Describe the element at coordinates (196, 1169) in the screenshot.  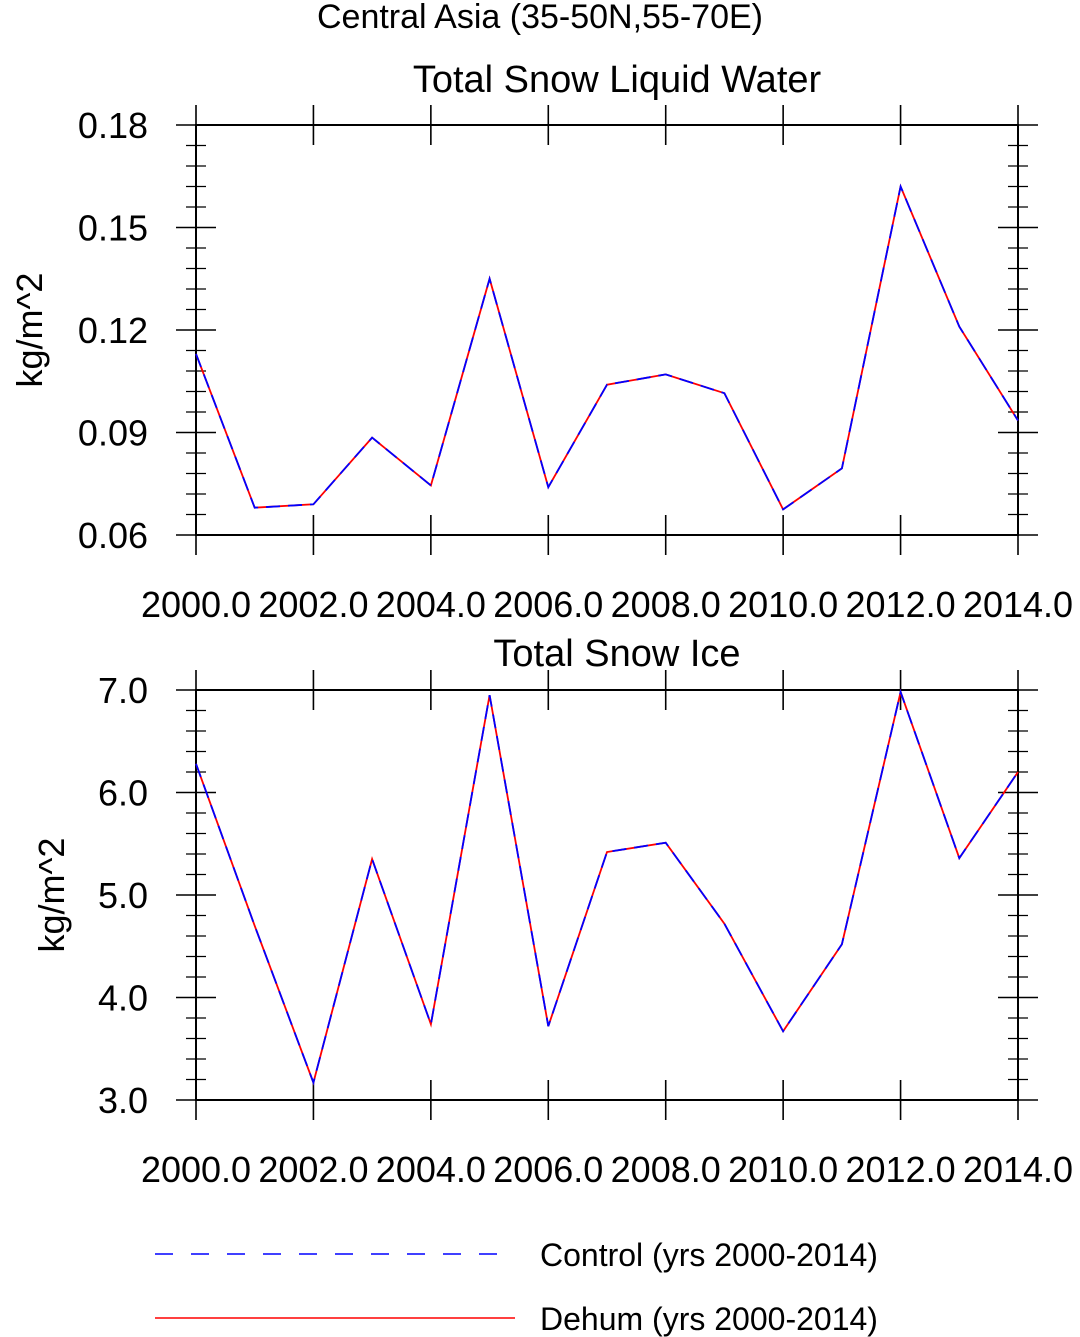
I see `ice-x-tick-label: 2000.0` at that location.